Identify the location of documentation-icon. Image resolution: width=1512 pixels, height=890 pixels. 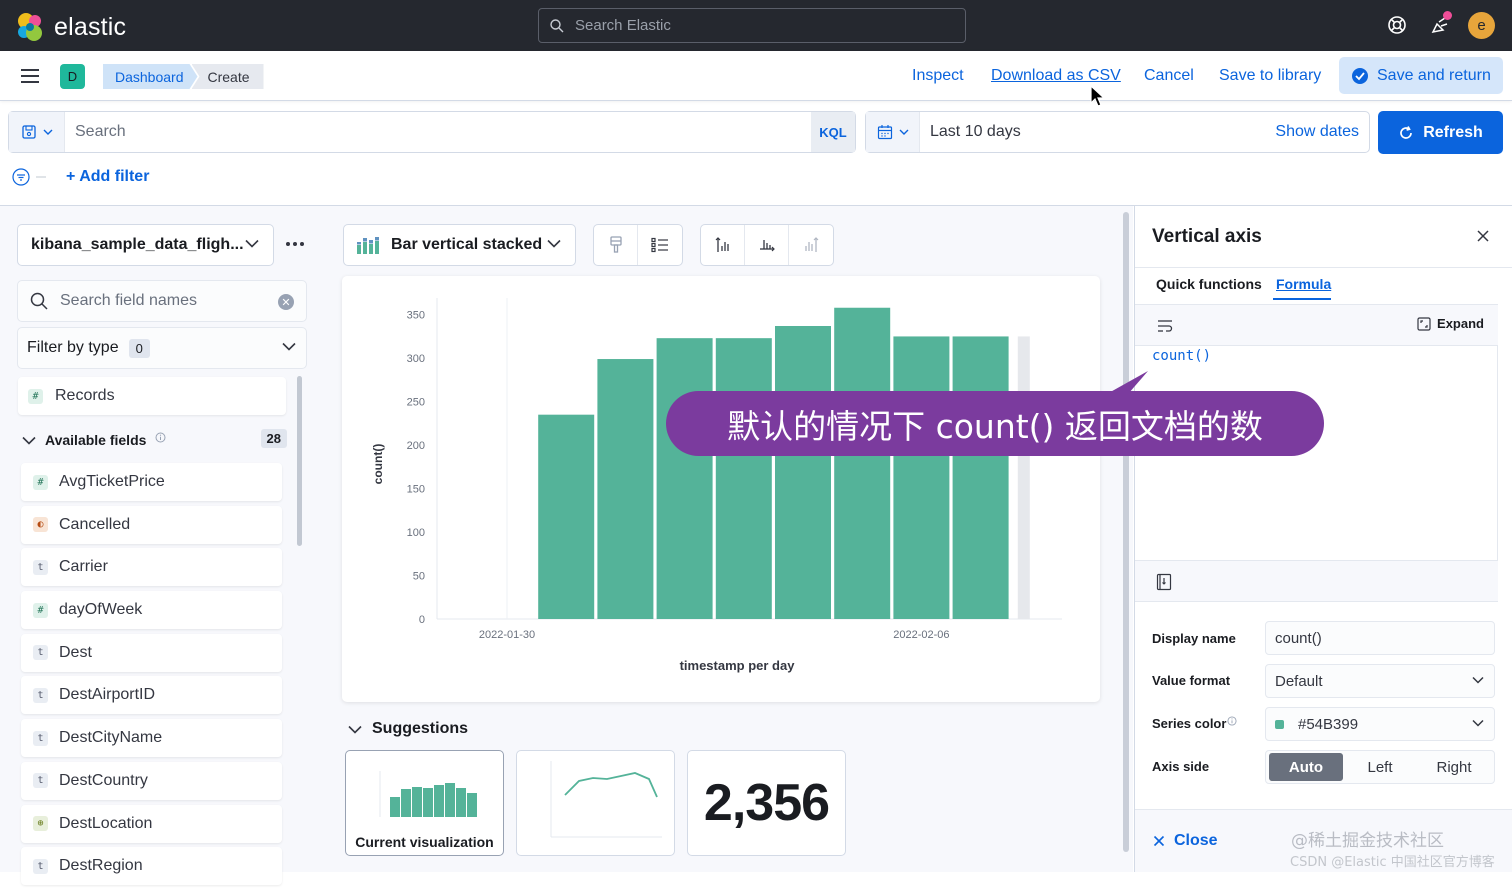
(1164, 582).